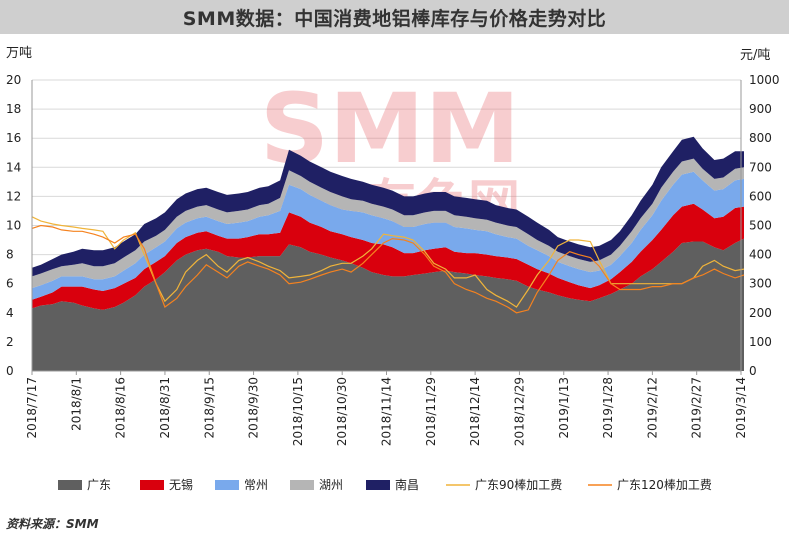  I want to click on x-tick-label: 2018/9/30, so click(254, 408).